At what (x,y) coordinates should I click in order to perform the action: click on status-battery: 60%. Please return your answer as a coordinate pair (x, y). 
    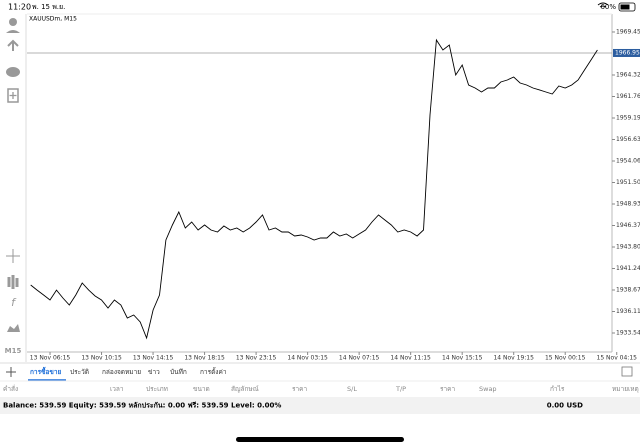
    Looking at the image, I should click on (608, 7).